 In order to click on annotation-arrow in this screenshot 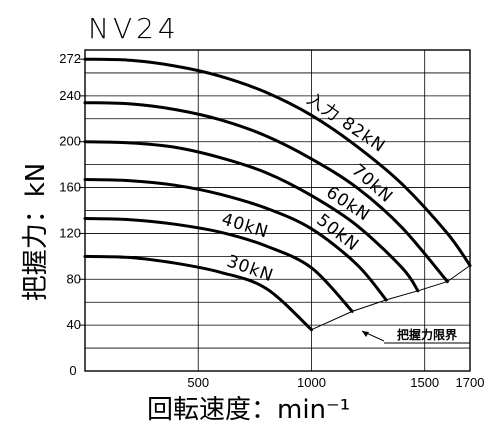, I will do `click(365, 334)`.